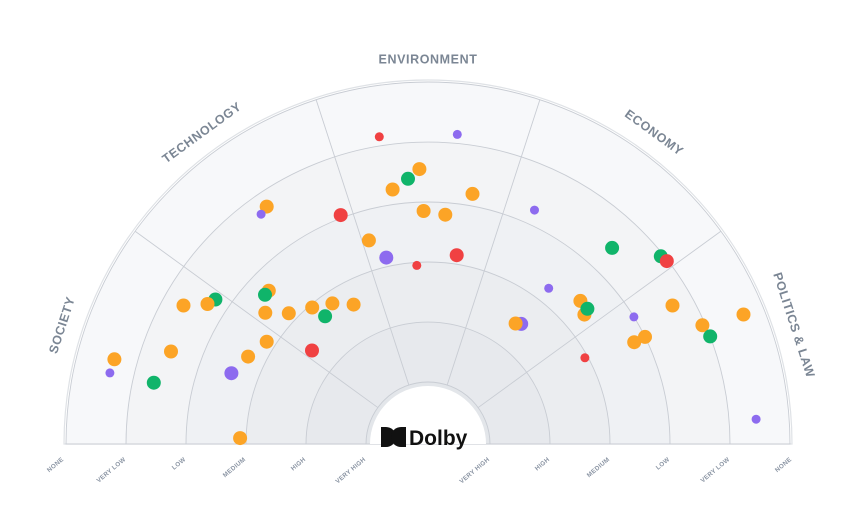  What do you see at coordinates (438, 438) in the screenshot?
I see `logo-text: Dolby` at bounding box center [438, 438].